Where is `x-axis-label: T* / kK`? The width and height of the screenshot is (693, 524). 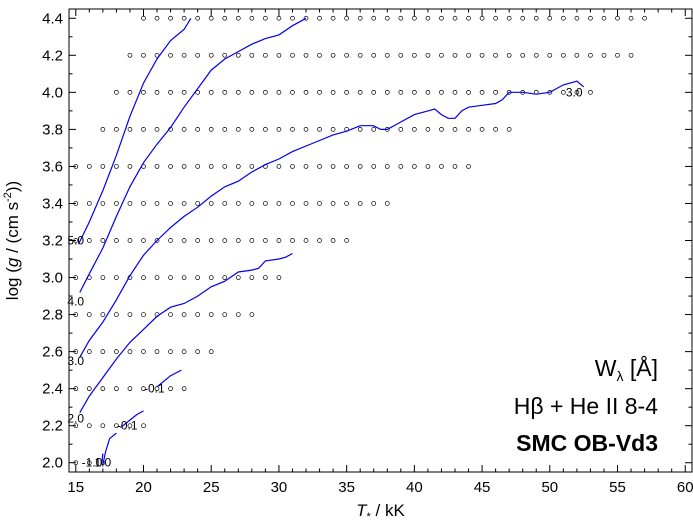 x-axis-label: T* / kK is located at coordinates (380, 512).